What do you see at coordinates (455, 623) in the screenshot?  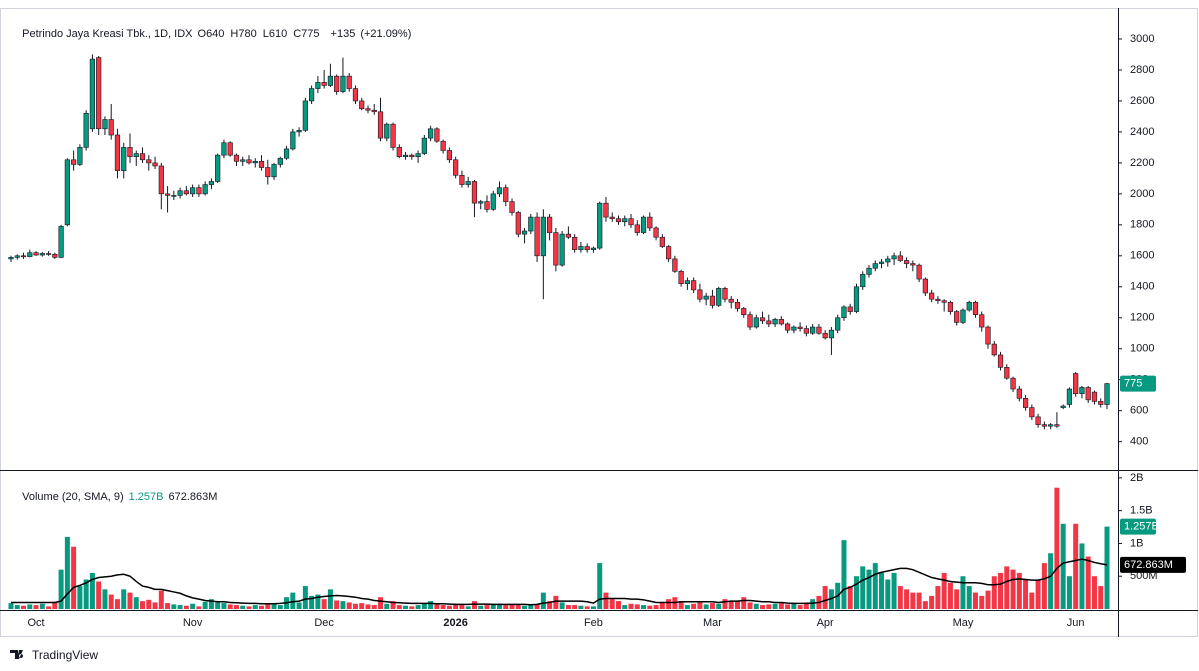 I see `x-tick-label: 2026` at bounding box center [455, 623].